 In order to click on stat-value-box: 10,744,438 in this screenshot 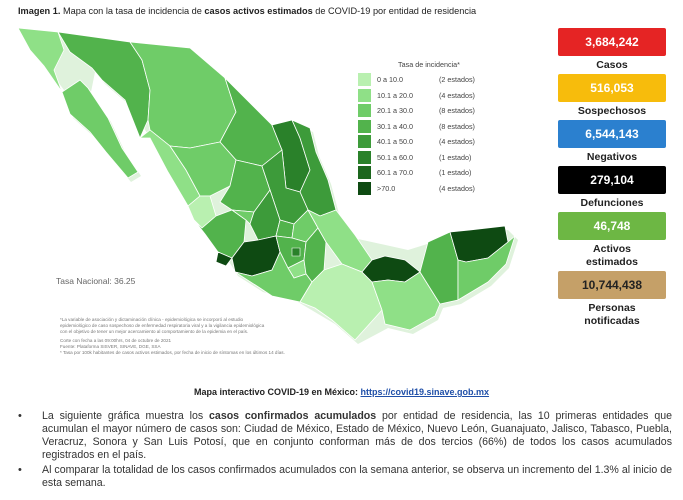, I will do `click(612, 285)`.